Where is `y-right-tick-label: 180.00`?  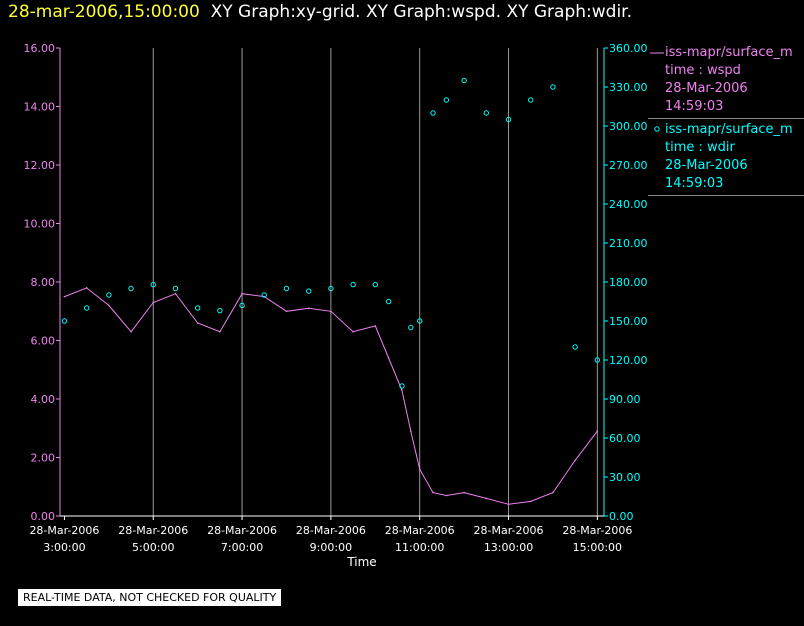
y-right-tick-label: 180.00 is located at coordinates (628, 282).